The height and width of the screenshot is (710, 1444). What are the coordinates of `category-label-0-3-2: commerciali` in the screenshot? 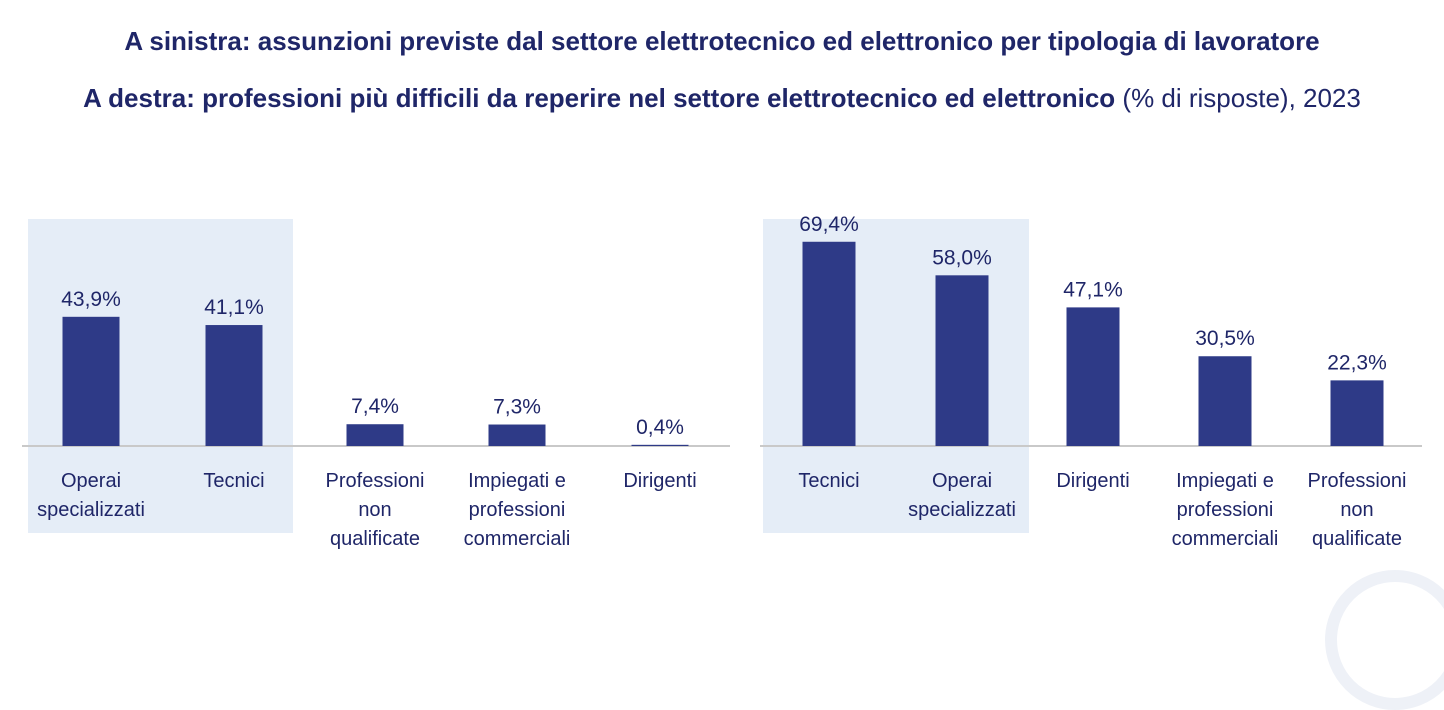 It's located at (517, 539).